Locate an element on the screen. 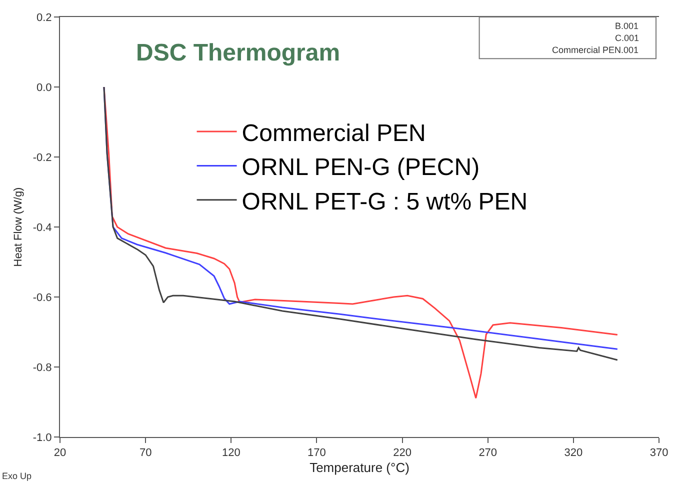 The height and width of the screenshot is (484, 680). y-tick-label: -0.8 is located at coordinates (42, 368).